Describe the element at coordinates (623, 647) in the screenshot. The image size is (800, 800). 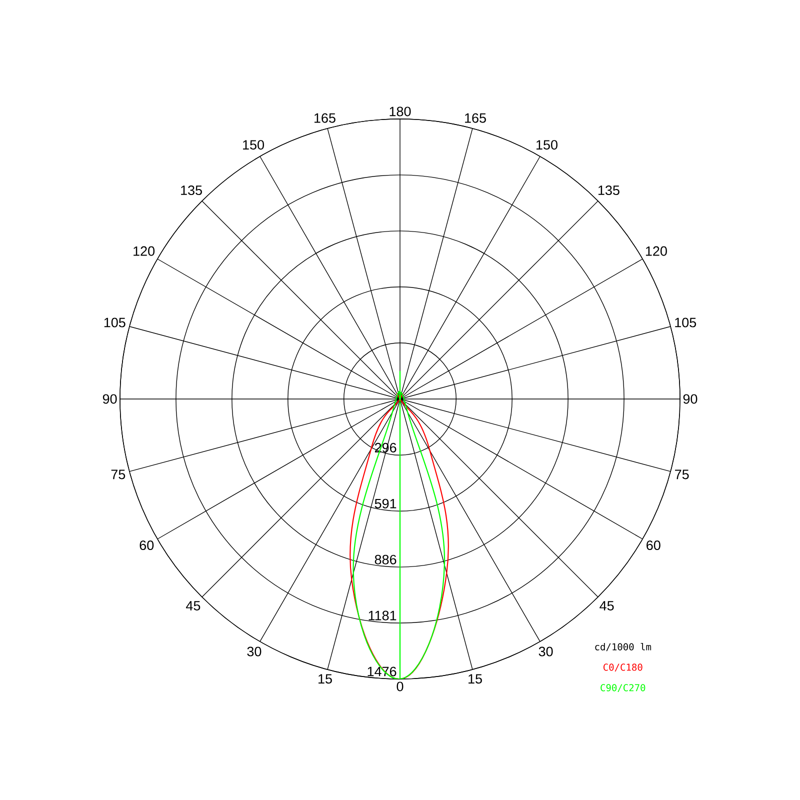
I see `text: cd/1000 lm` at that location.